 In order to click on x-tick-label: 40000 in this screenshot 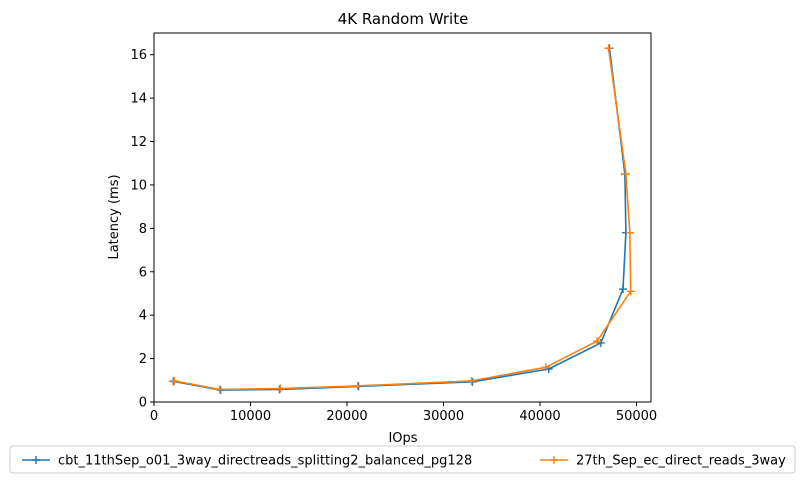, I will do `click(539, 416)`.